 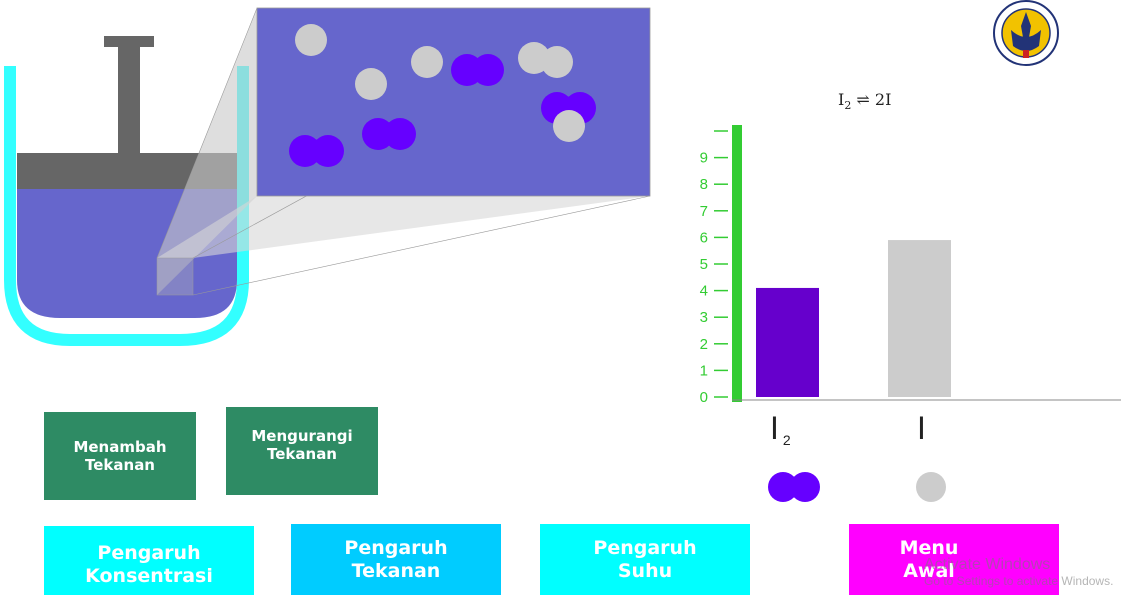 I want to click on piston-handle, so click(x=129, y=41).